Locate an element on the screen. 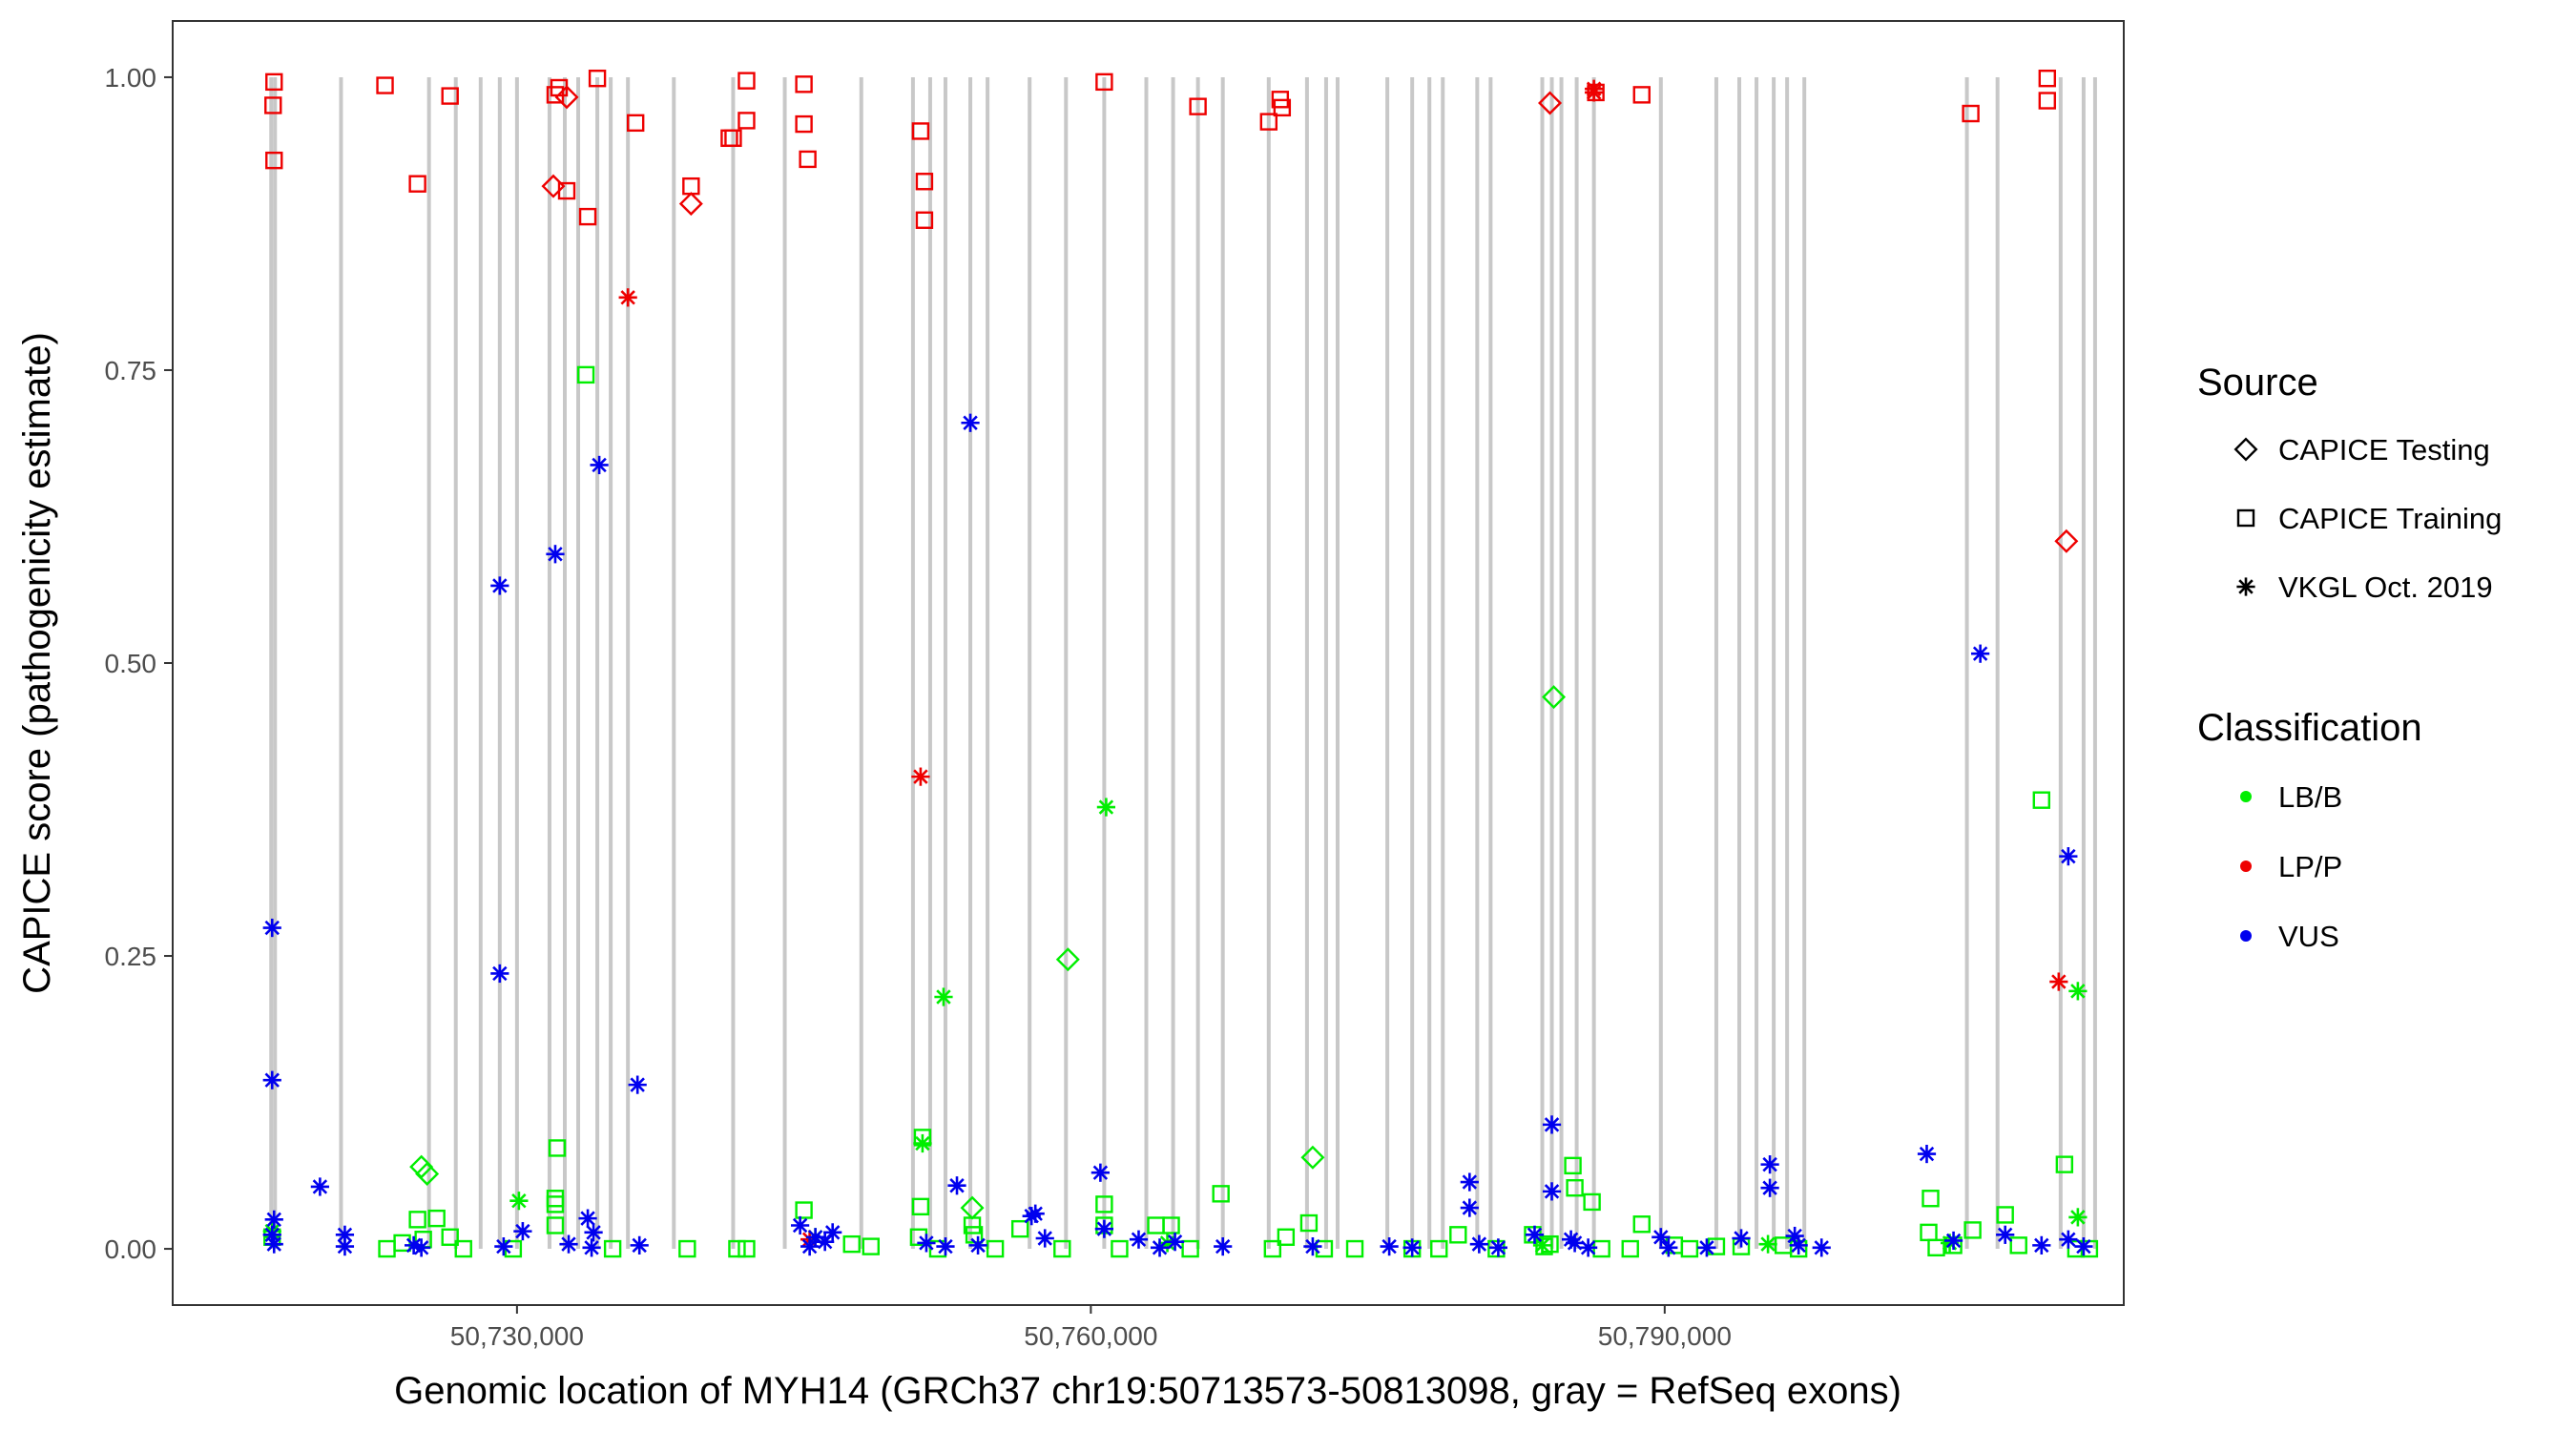  legend-source-title: Source is located at coordinates (2257, 383).